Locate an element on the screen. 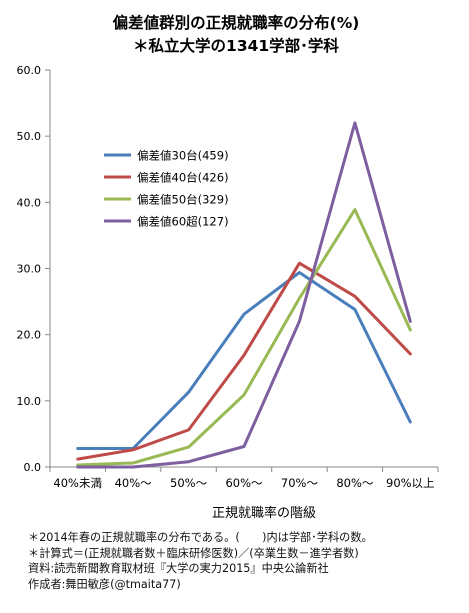 Image resolution: width=469 pixels, height=613 pixels. y-tick-label: 30.0 is located at coordinates (29, 269).